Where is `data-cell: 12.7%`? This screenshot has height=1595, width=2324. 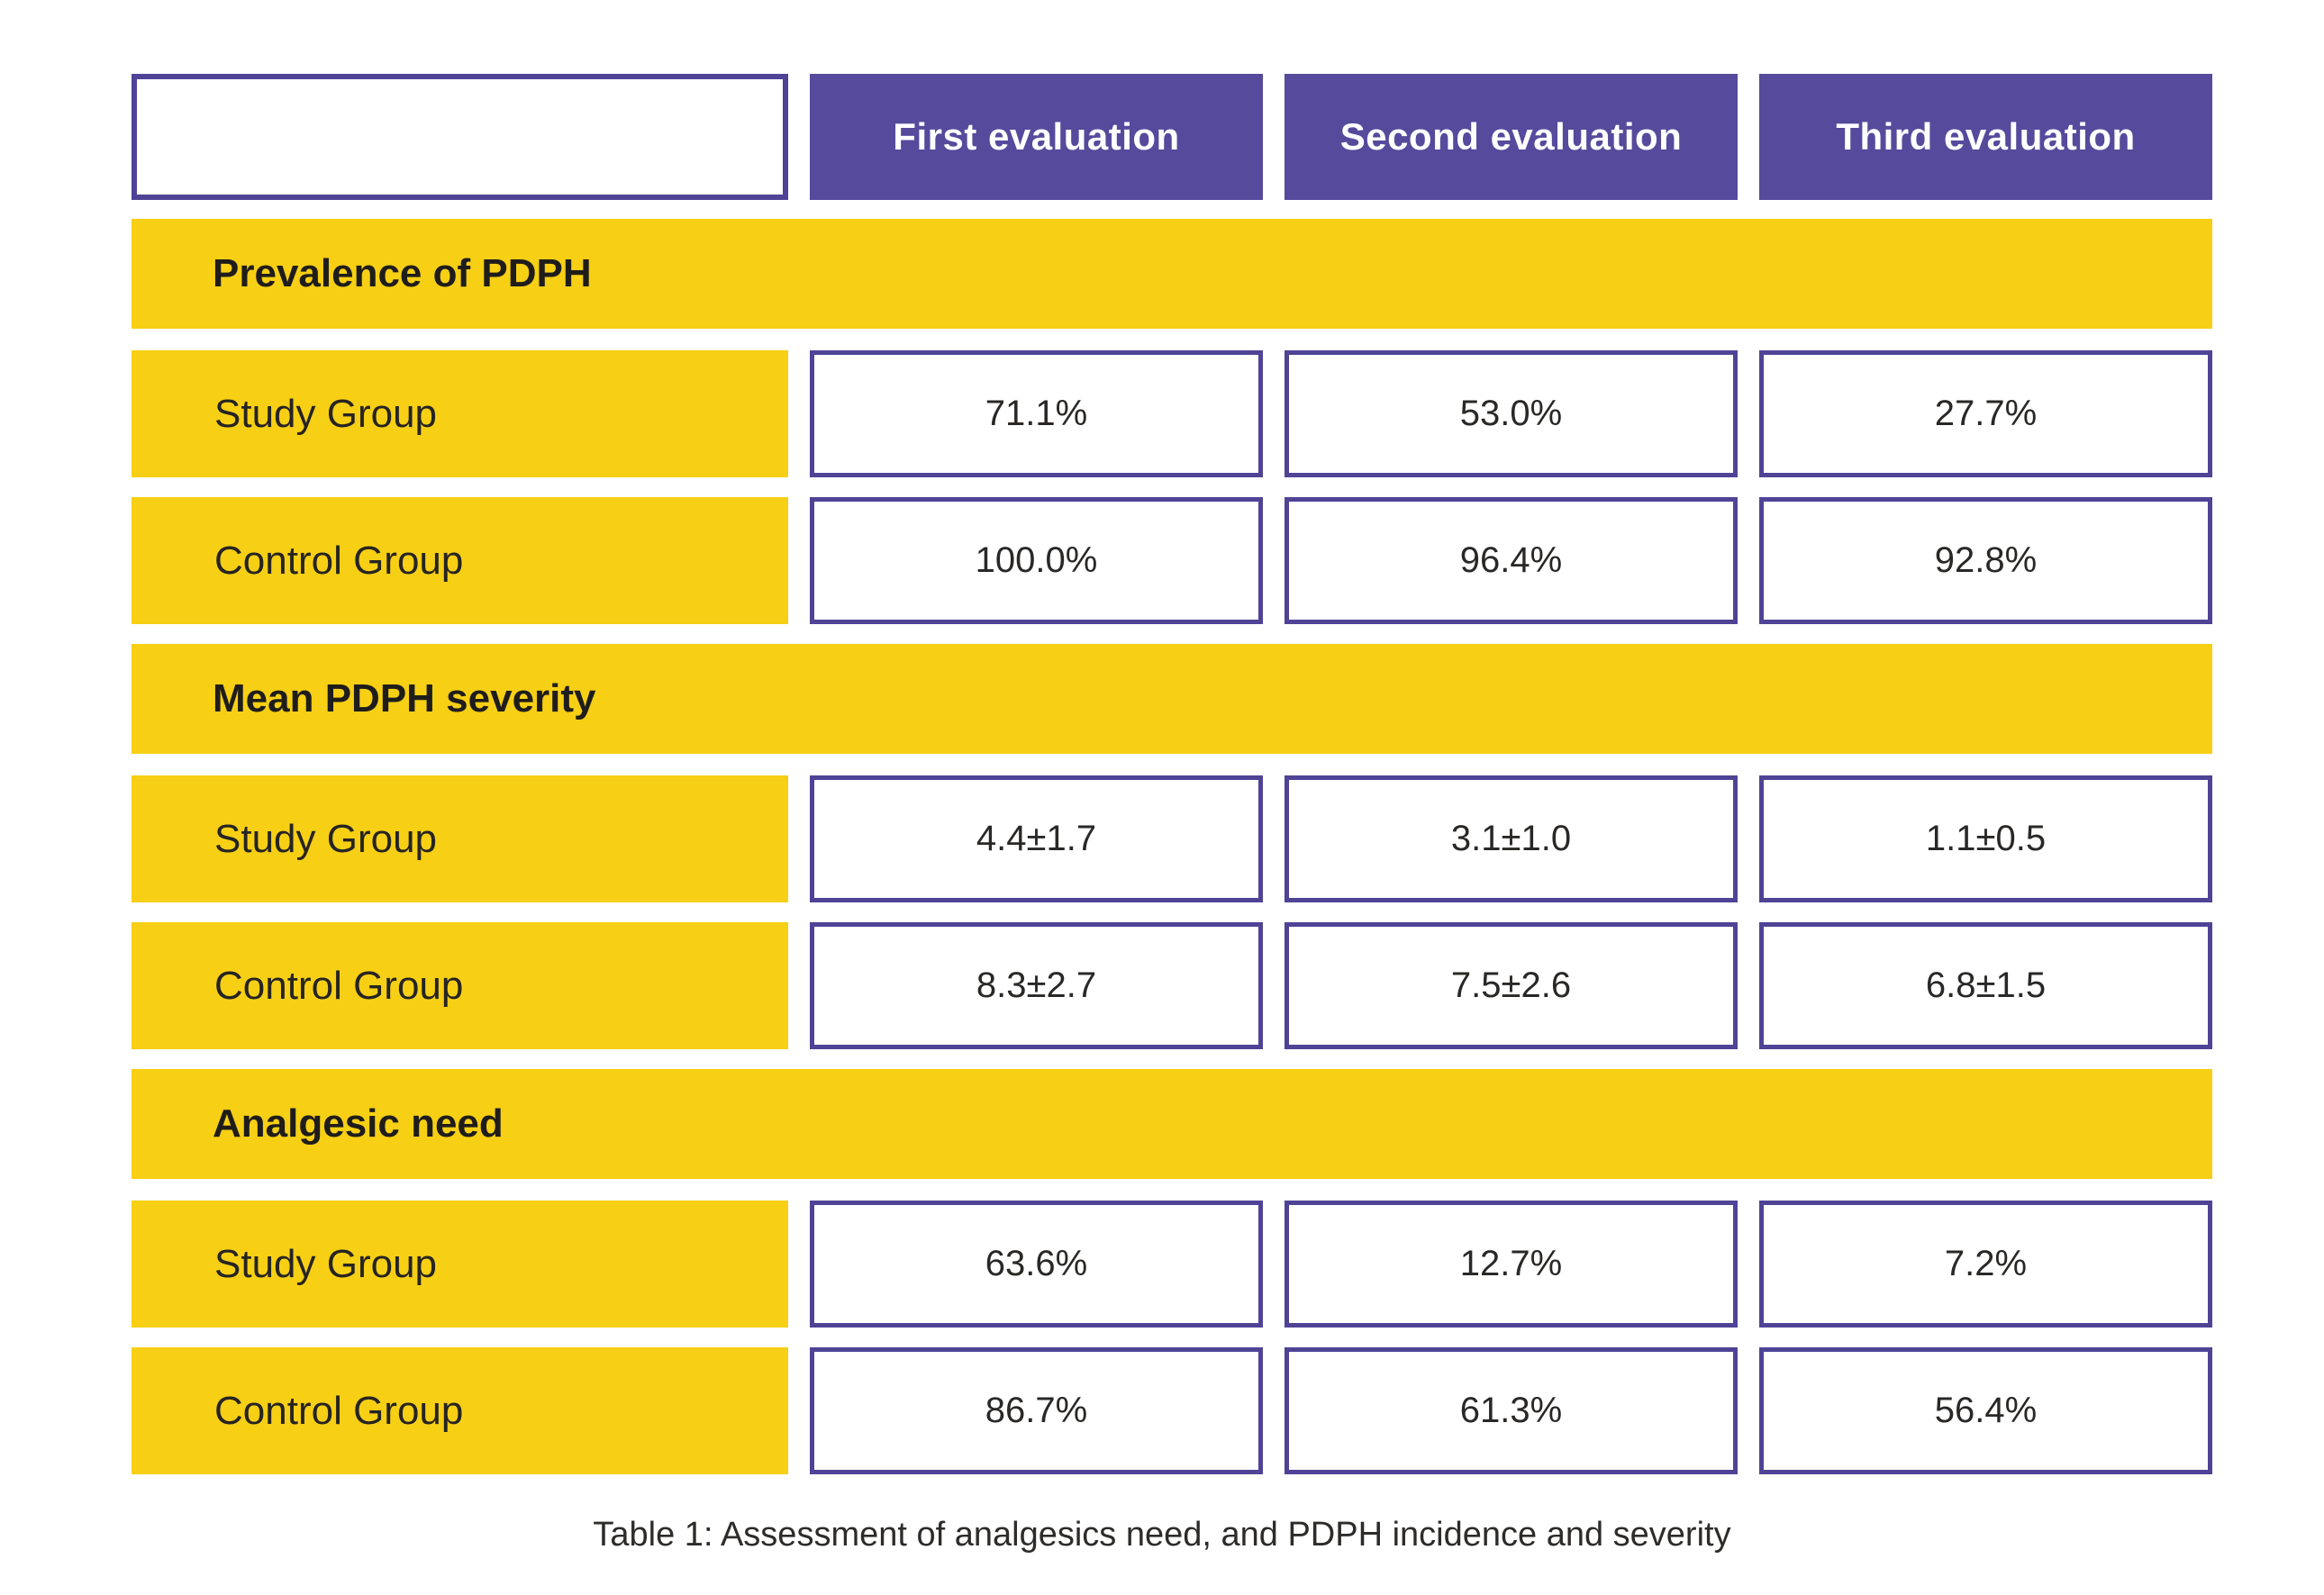
data-cell: 12.7% is located at coordinates (1511, 1264).